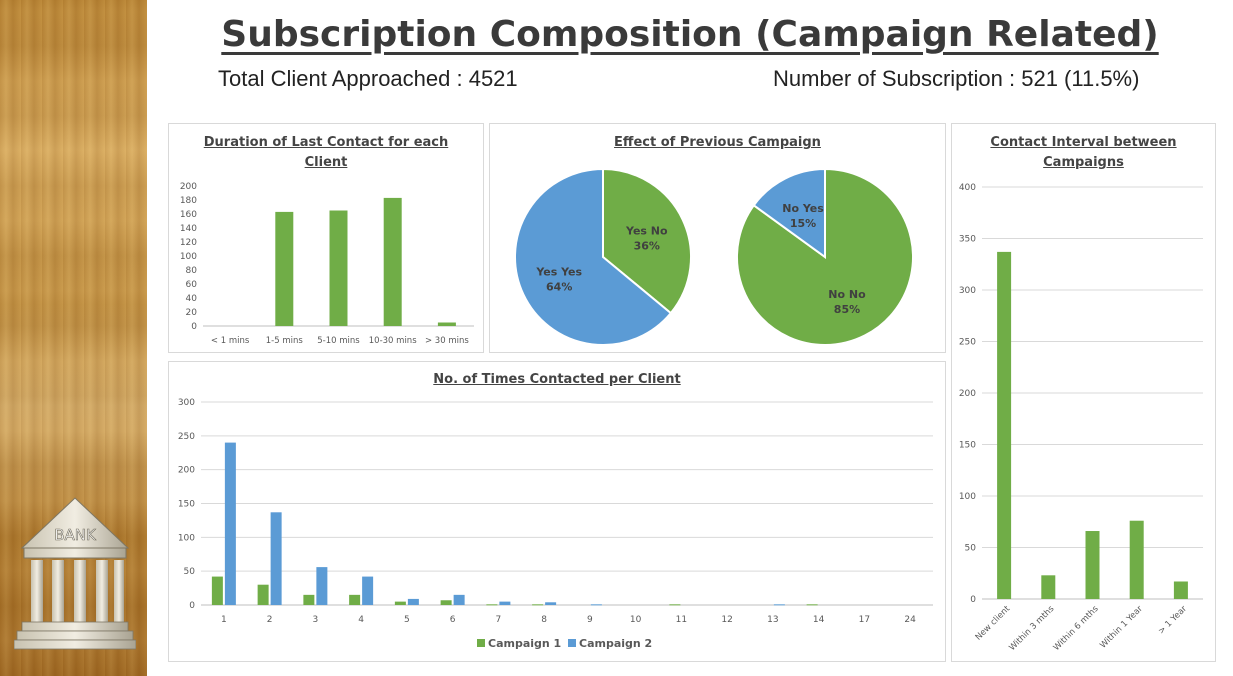 The height and width of the screenshot is (676, 1233). Describe the element at coordinates (544, 620) in the screenshot. I see `times-x-tick-label: 8` at that location.